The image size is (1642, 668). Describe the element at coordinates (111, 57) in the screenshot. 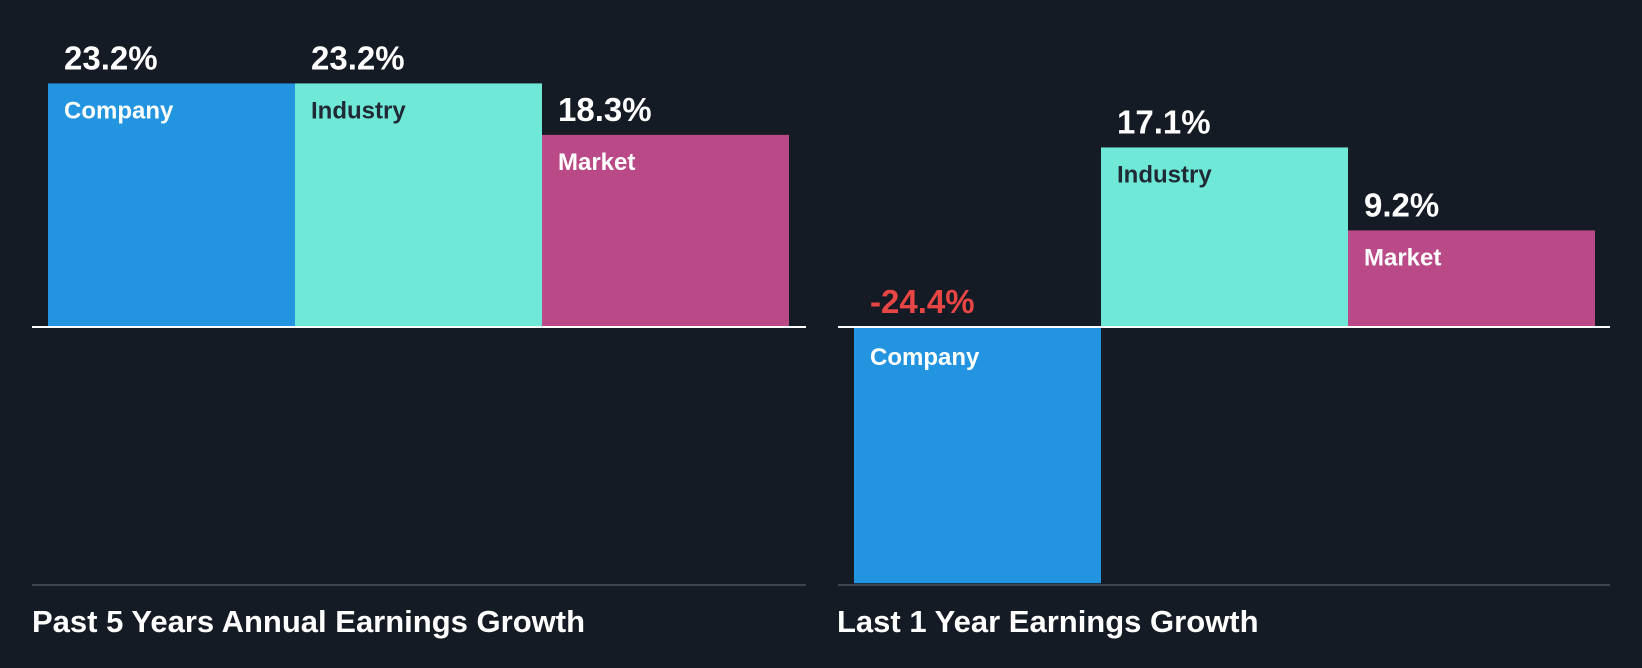

I see `past-5y-company-value-label: 23.2%` at that location.